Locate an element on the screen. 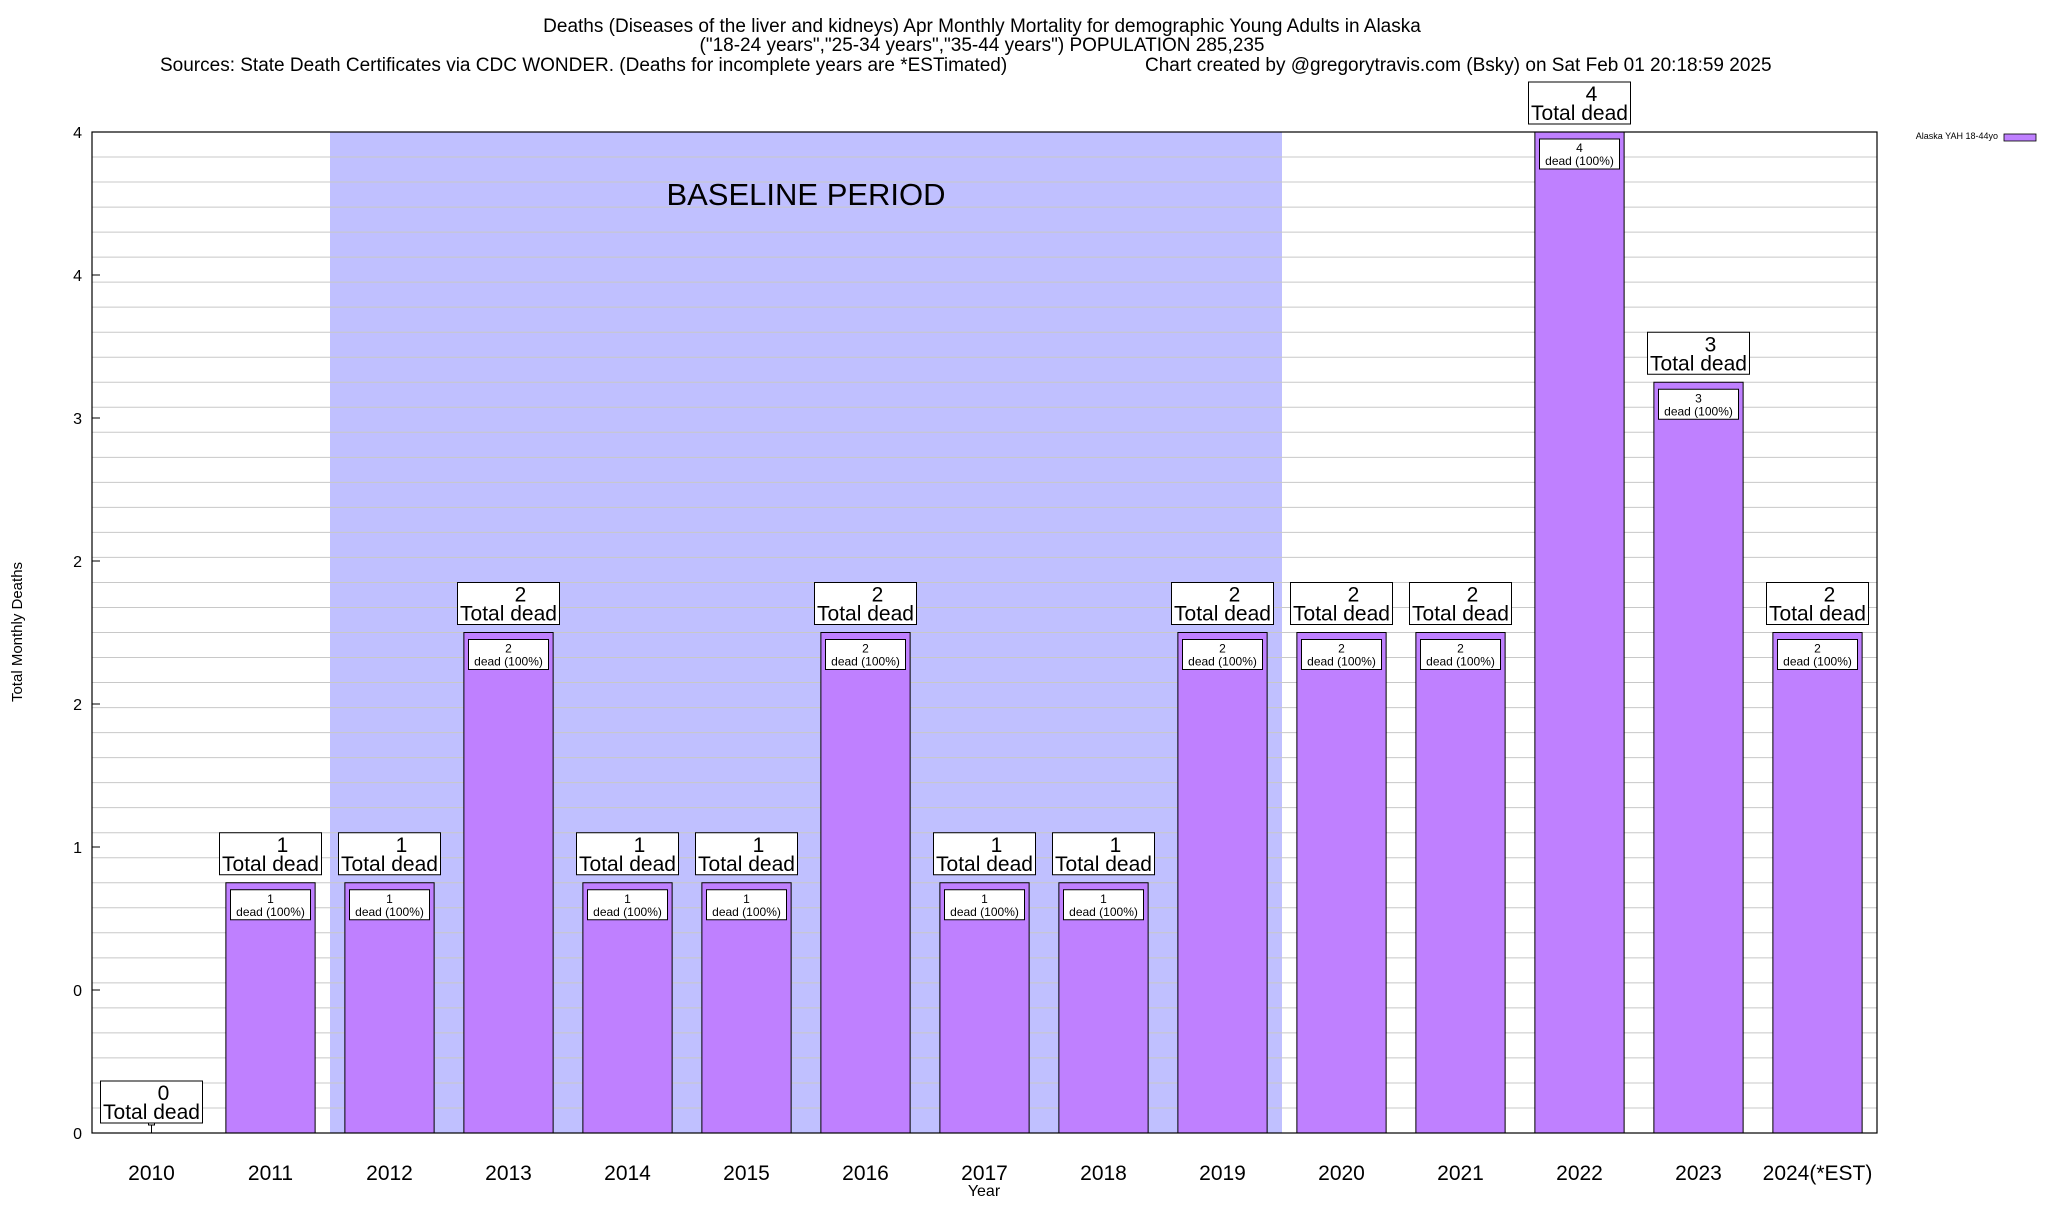 The image size is (2048, 1205). x-tick-label: 2021 is located at coordinates (1460, 1173).